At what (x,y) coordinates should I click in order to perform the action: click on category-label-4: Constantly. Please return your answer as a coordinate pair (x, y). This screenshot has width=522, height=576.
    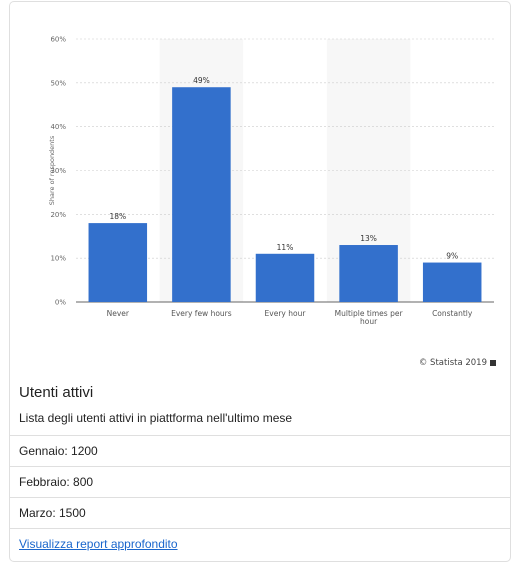
    Looking at the image, I should click on (452, 313).